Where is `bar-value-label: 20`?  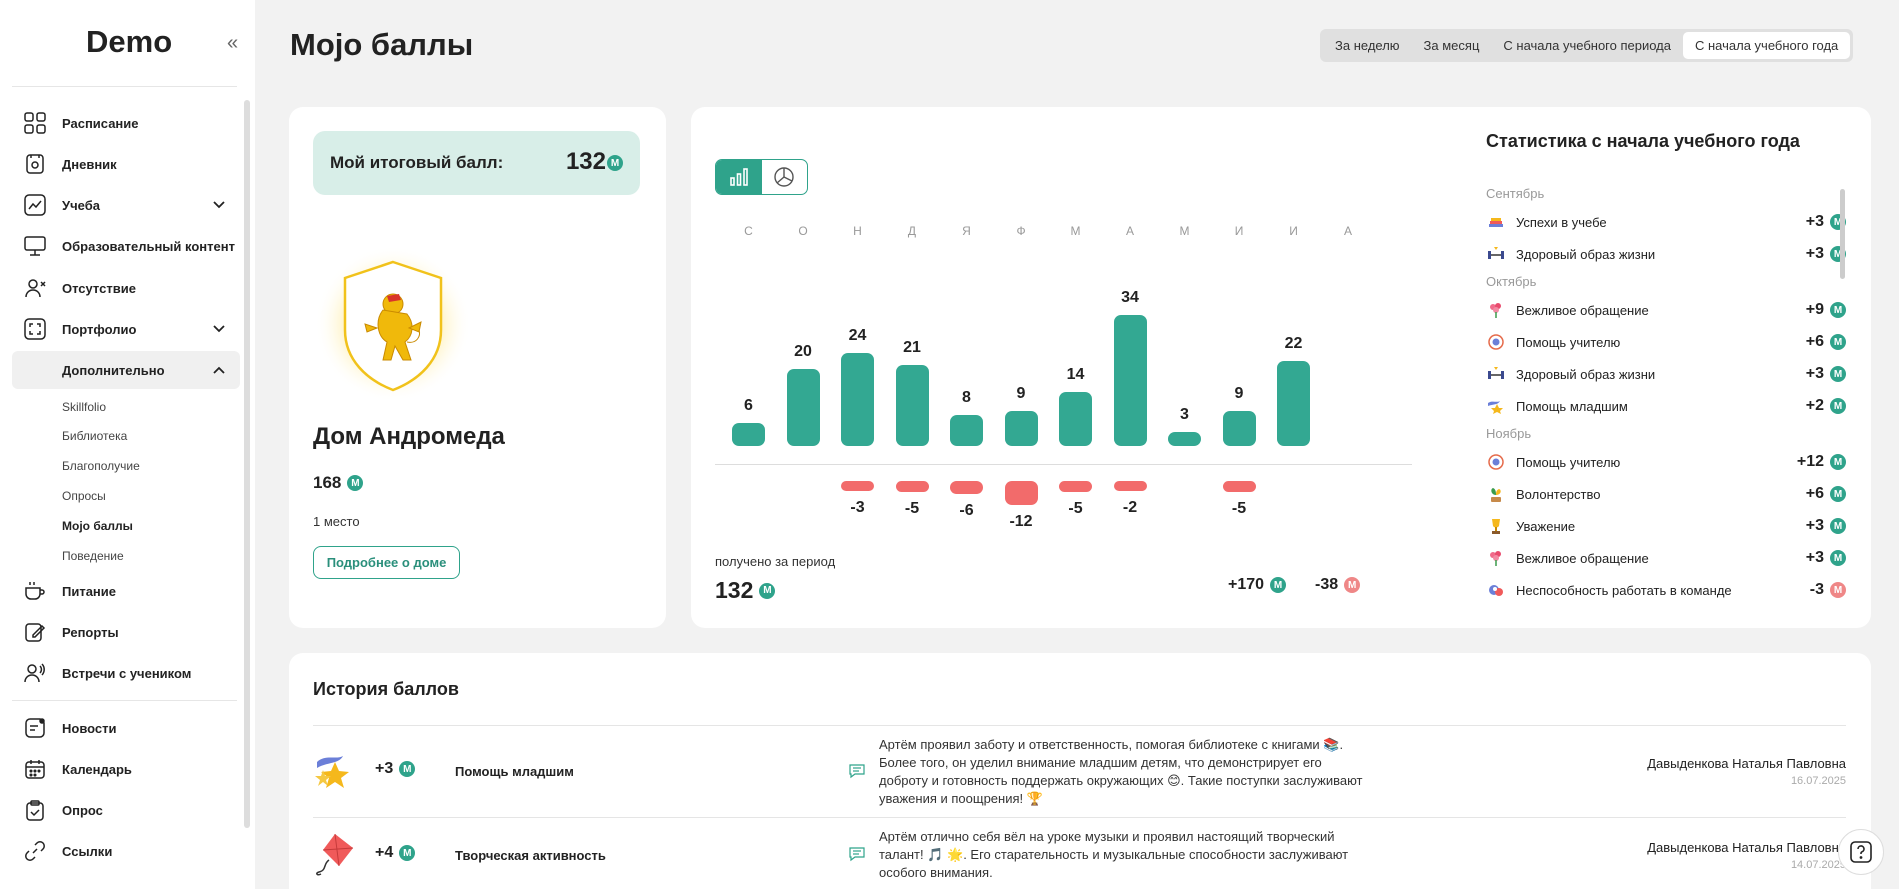 bar-value-label: 20 is located at coordinates (803, 351).